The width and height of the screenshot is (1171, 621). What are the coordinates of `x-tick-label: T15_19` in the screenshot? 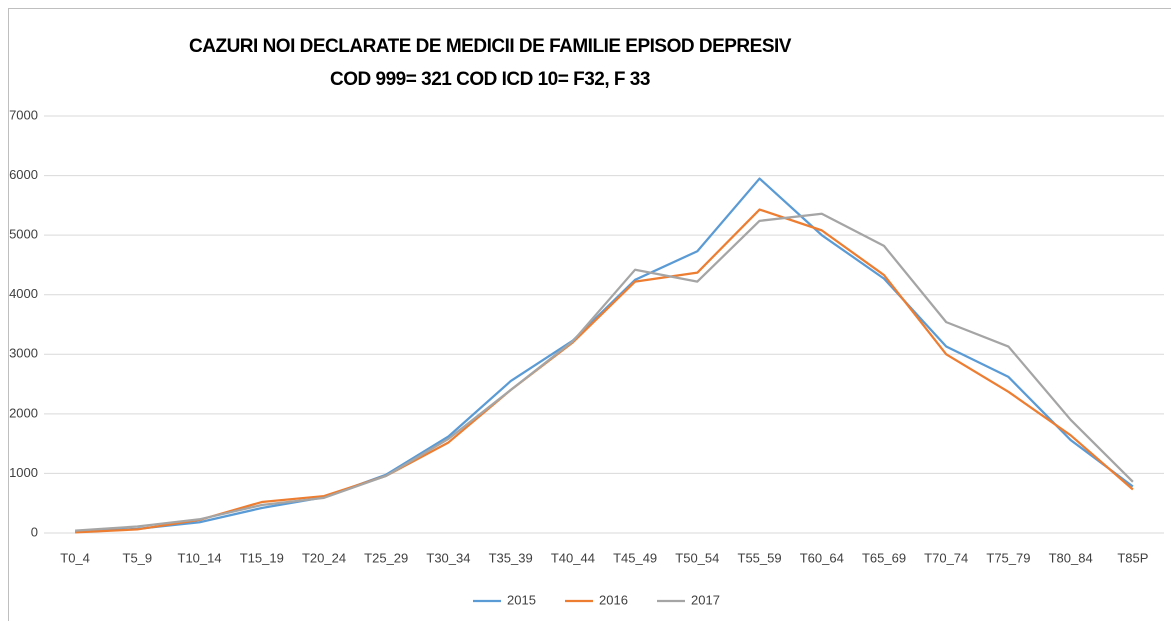 It's located at (262, 557).